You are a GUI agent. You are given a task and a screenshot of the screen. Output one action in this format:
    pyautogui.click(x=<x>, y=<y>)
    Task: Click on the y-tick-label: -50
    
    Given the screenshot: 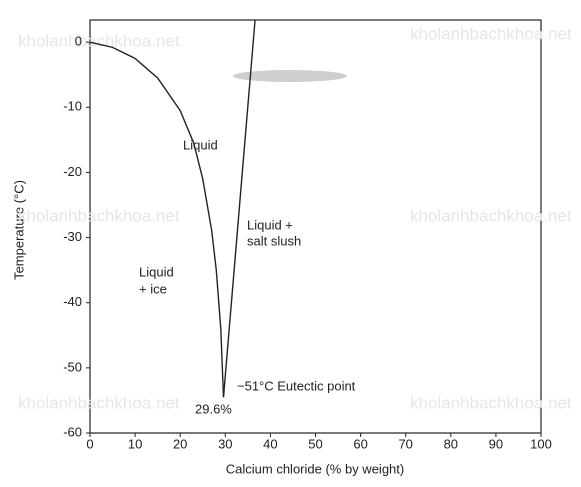 What is the action you would take?
    pyautogui.click(x=72, y=366)
    